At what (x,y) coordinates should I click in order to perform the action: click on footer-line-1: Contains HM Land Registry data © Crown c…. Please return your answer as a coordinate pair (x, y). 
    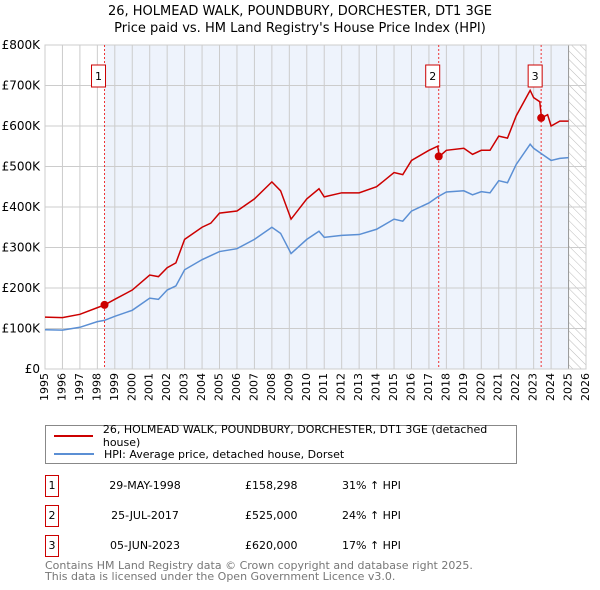
    Looking at the image, I should click on (259, 565).